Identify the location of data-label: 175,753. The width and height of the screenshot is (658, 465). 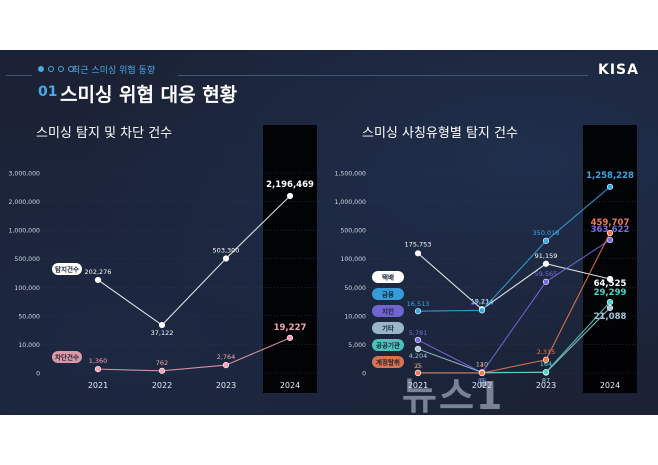
(418, 244).